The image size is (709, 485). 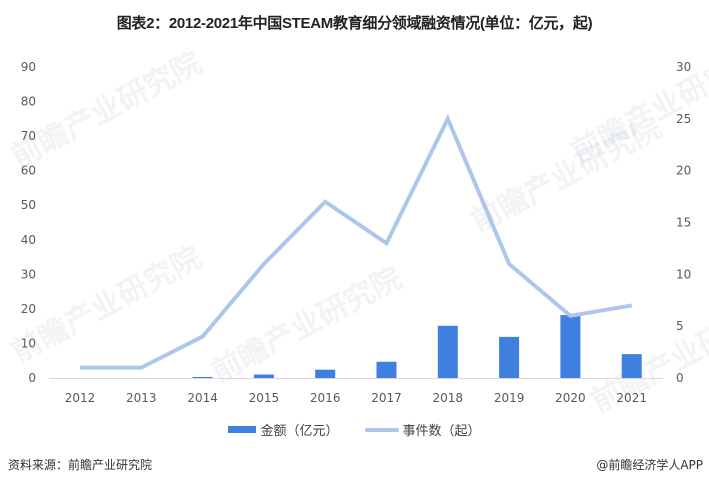 I want to click on x-tick-label: 2014, so click(x=202, y=398).